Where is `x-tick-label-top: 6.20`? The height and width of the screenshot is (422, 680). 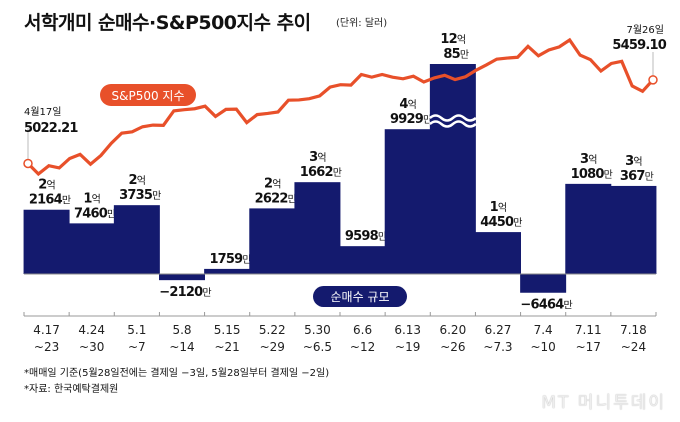
x-tick-label-top: 6.20 is located at coordinates (452, 330).